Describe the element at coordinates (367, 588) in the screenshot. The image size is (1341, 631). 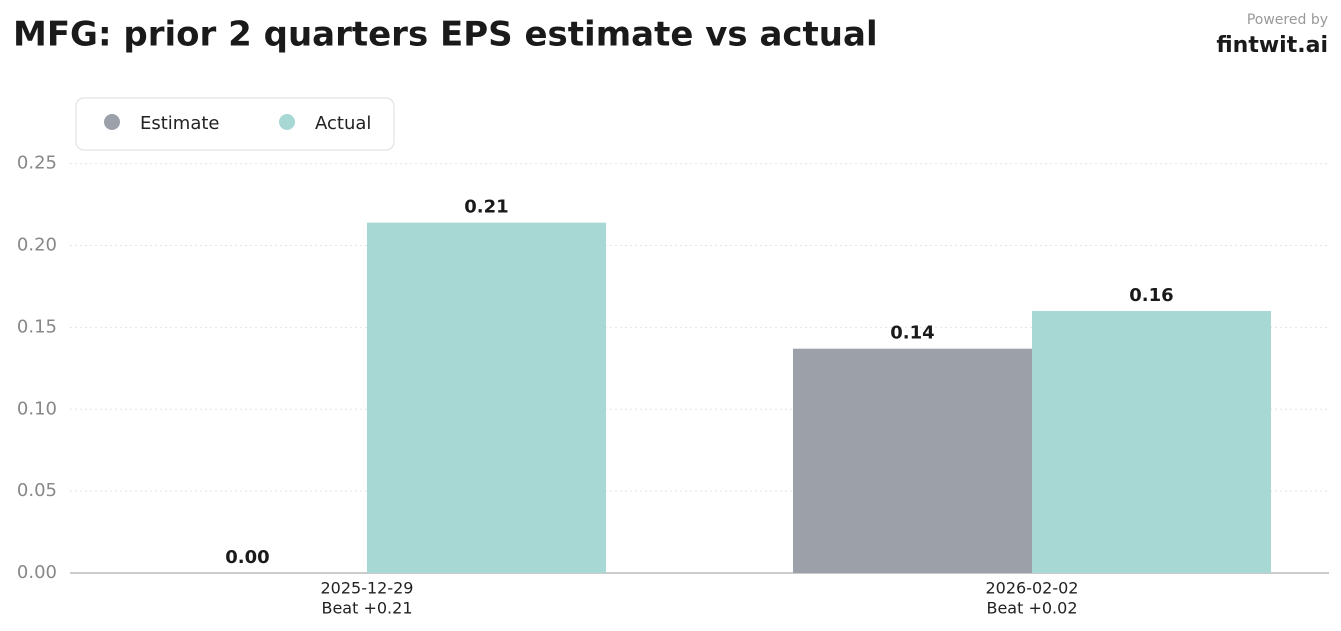
I see `x-tick-label: 2025-12-29` at that location.